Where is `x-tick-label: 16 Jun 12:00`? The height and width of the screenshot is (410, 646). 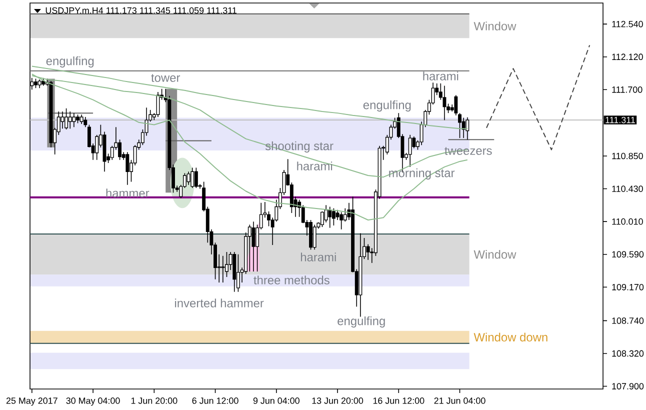 x-tick-label: 16 Jun 12:00 is located at coordinates (398, 401).